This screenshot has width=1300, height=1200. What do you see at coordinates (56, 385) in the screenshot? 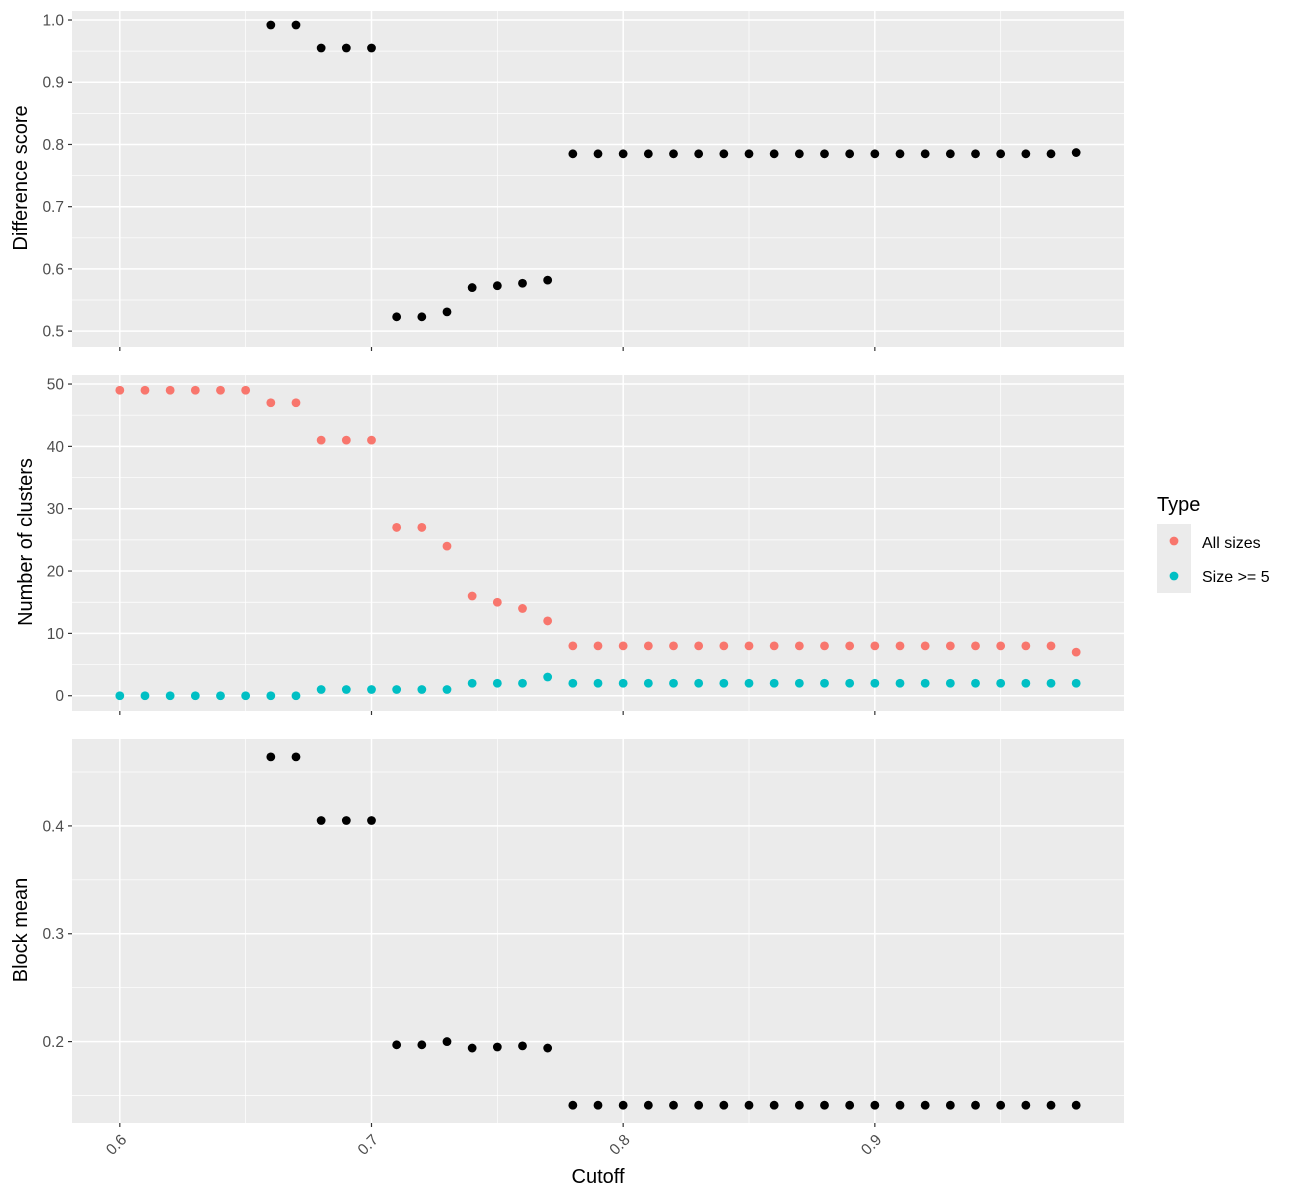
I see `y-tick-label: 50` at bounding box center [56, 385].